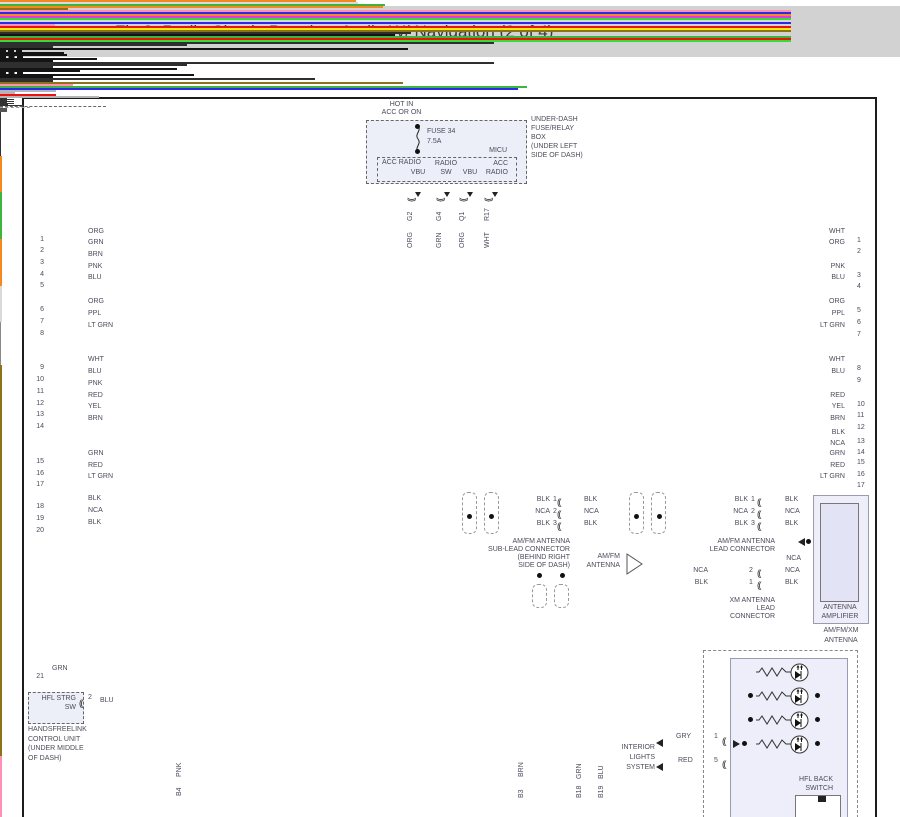 This screenshot has height=817, width=900. Describe the element at coordinates (736, 744) in the screenshot. I see `arrow-right-icon` at that location.